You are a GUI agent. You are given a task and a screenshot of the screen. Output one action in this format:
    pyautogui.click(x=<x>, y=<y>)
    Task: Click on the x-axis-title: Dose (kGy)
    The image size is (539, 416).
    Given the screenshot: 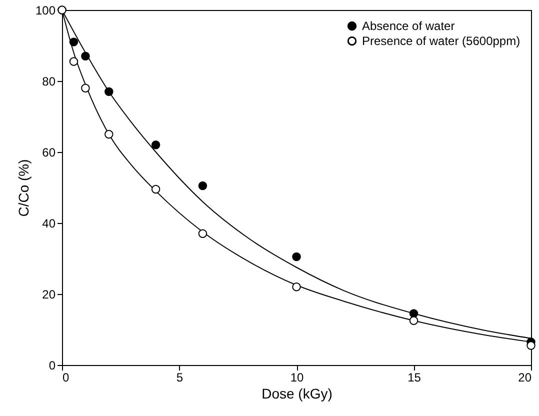 What is the action you would take?
    pyautogui.click(x=297, y=394)
    